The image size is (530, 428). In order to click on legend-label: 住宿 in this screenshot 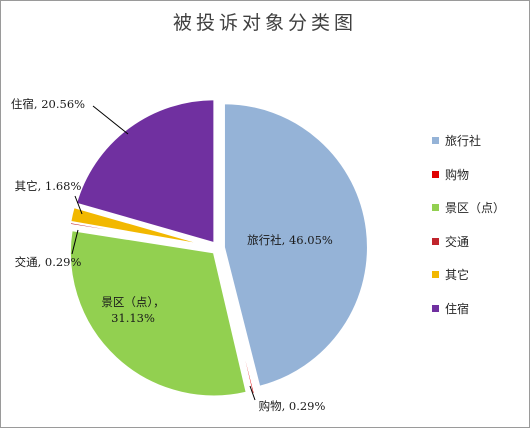, I will do `click(457, 308)`.